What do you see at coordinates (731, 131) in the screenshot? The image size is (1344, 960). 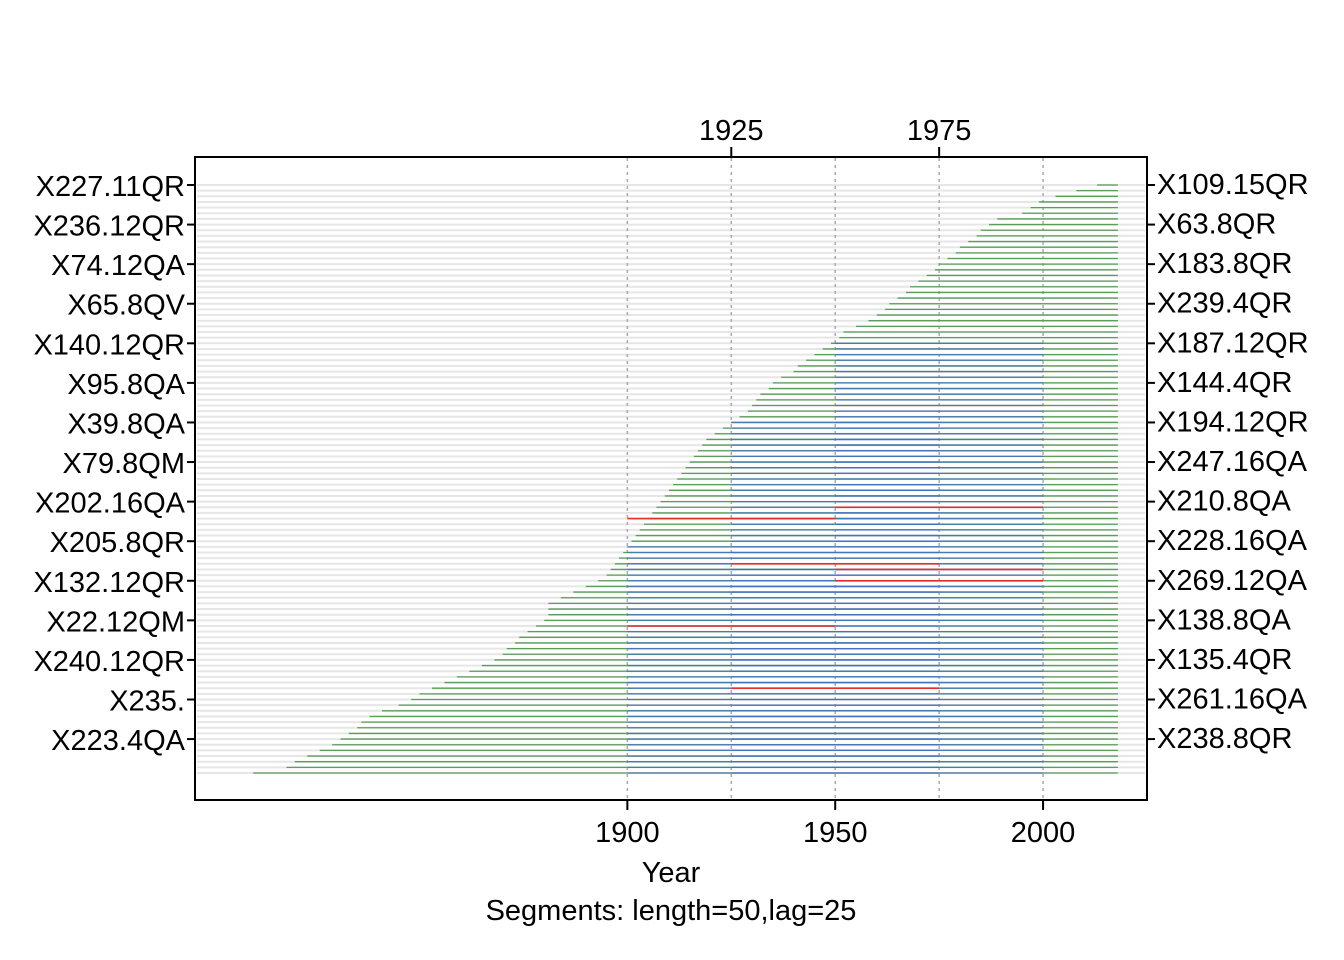 I see `top-tick-label: 1925` at bounding box center [731, 131].